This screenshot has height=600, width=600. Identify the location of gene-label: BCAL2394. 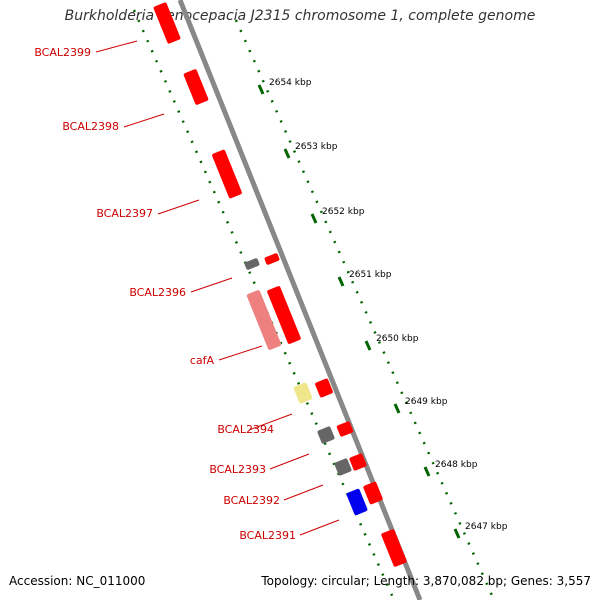
(245, 429).